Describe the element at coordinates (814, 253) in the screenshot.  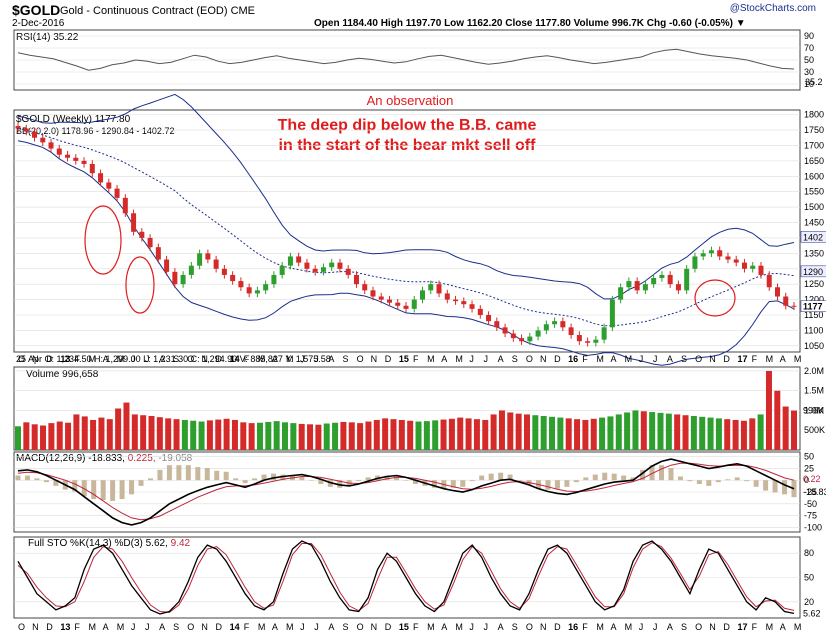
I see `price-tick: 1350` at that location.